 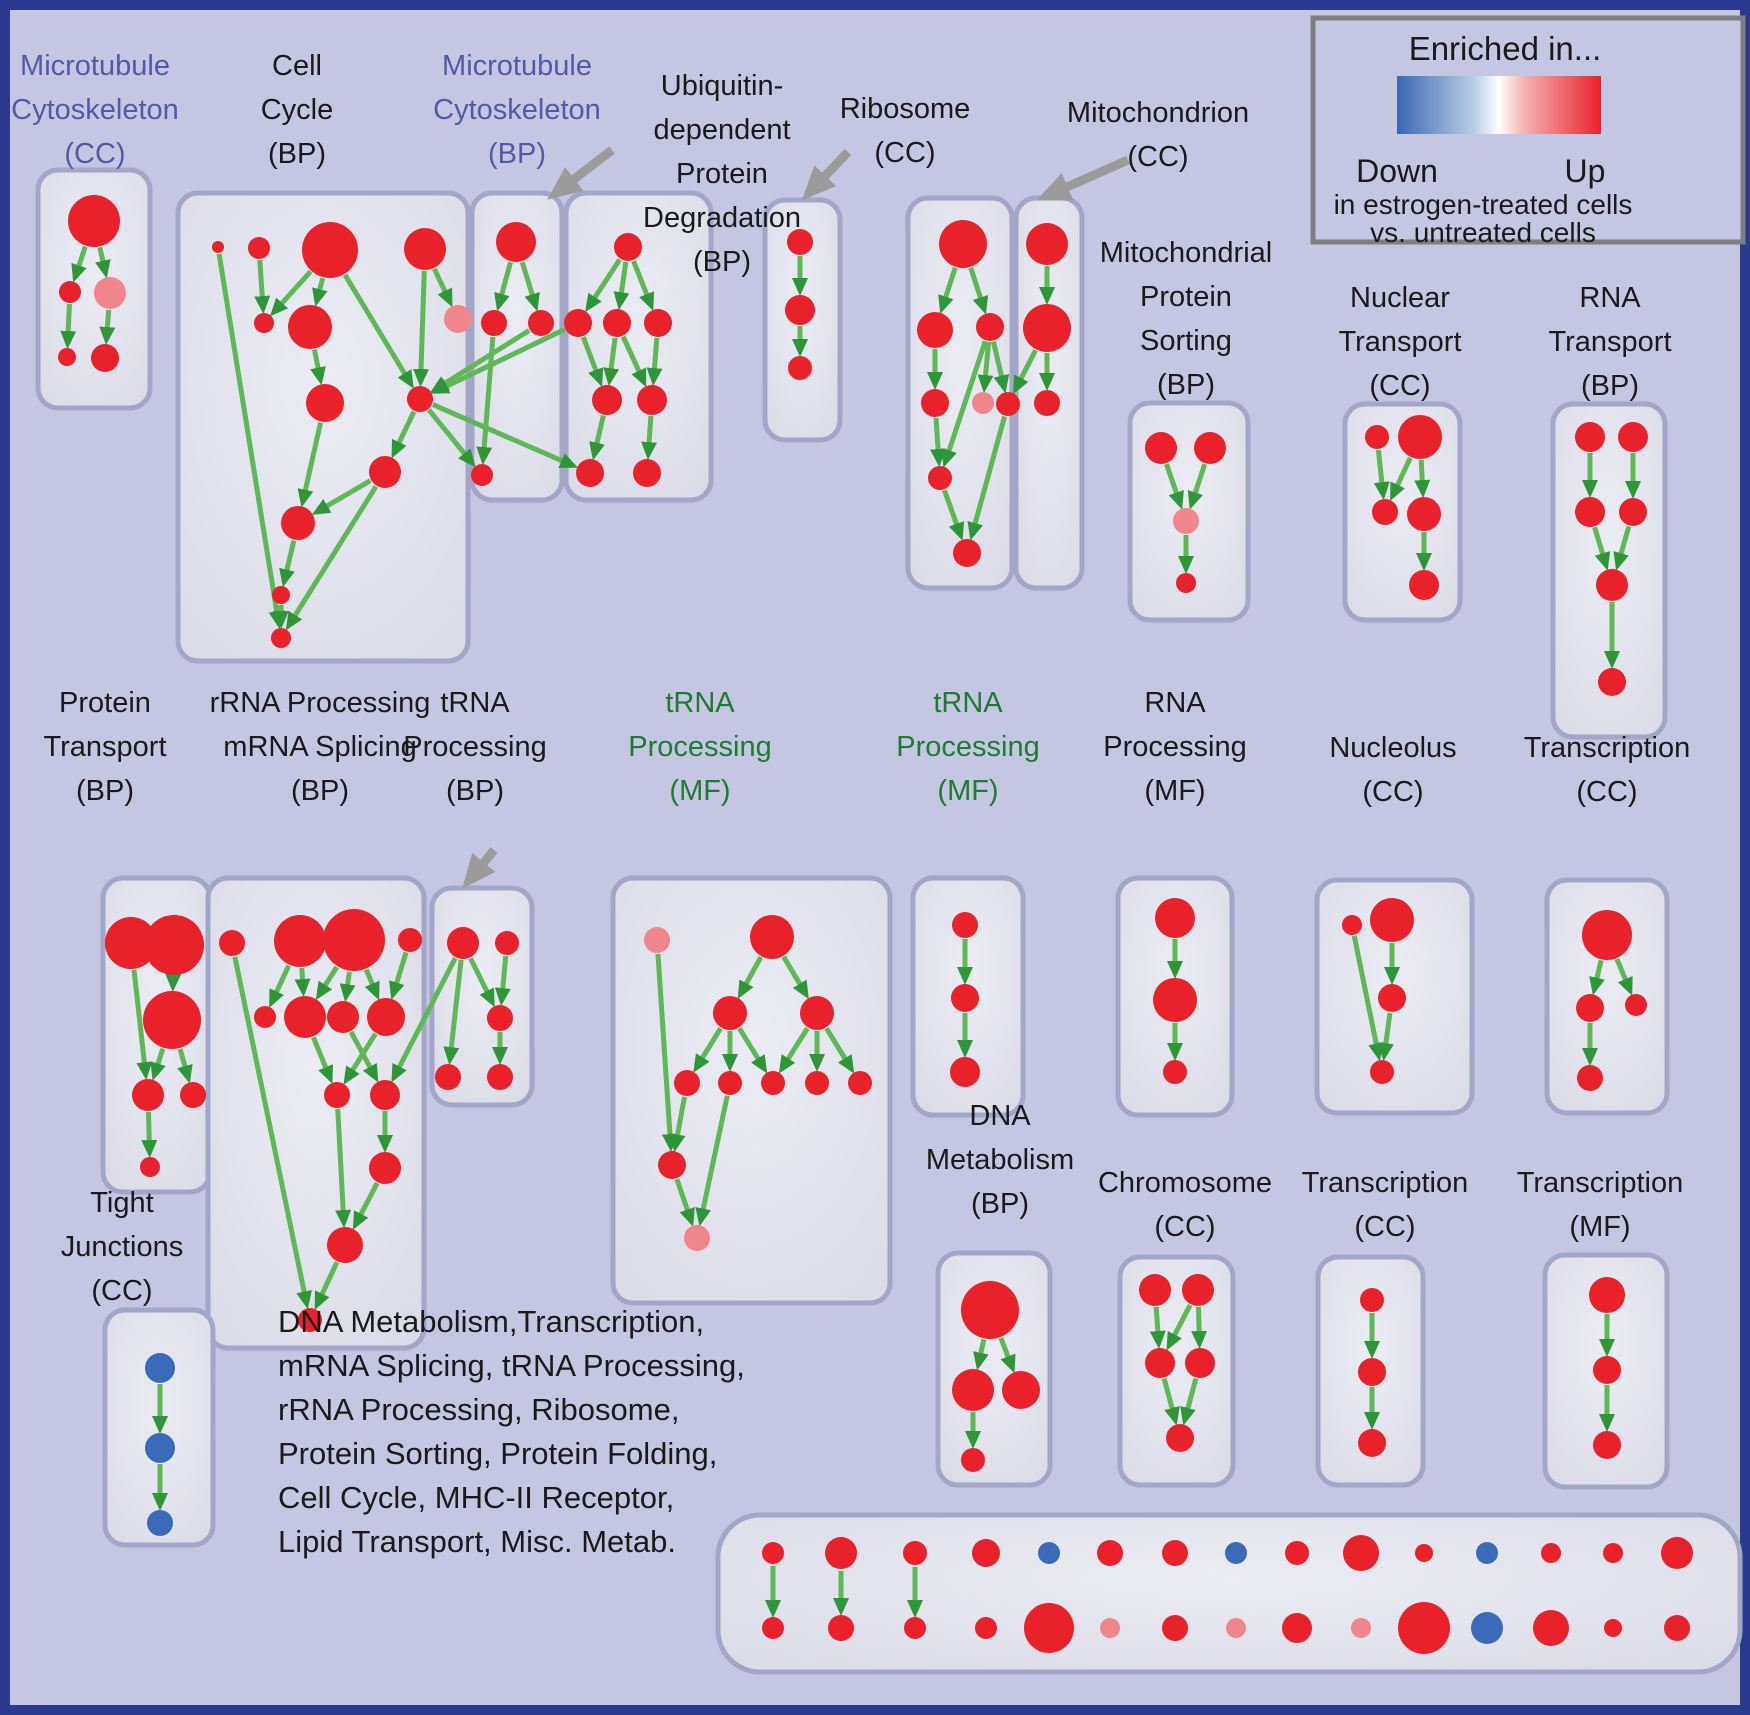 What do you see at coordinates (477, 1541) in the screenshot?
I see `misc-terms-line: Lipid Transport, Misc. Metab.` at bounding box center [477, 1541].